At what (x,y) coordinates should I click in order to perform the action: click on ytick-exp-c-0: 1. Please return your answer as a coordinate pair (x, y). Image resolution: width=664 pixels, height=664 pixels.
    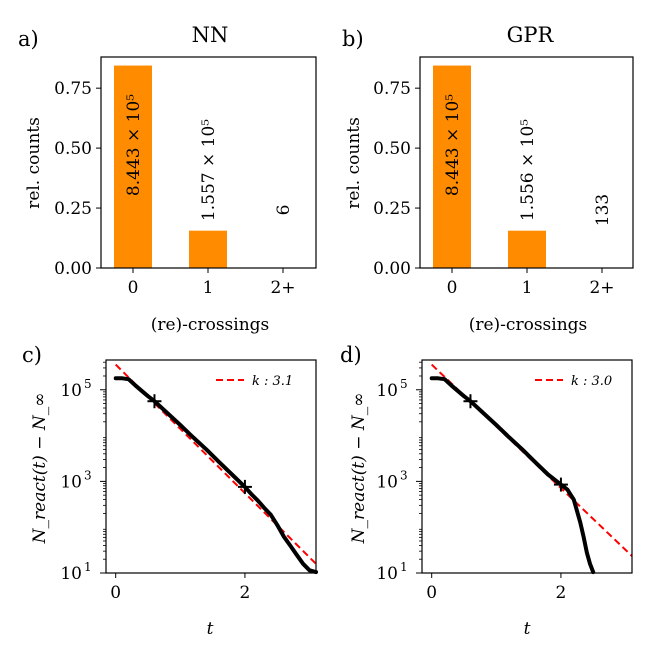
    Looking at the image, I should click on (88, 567).